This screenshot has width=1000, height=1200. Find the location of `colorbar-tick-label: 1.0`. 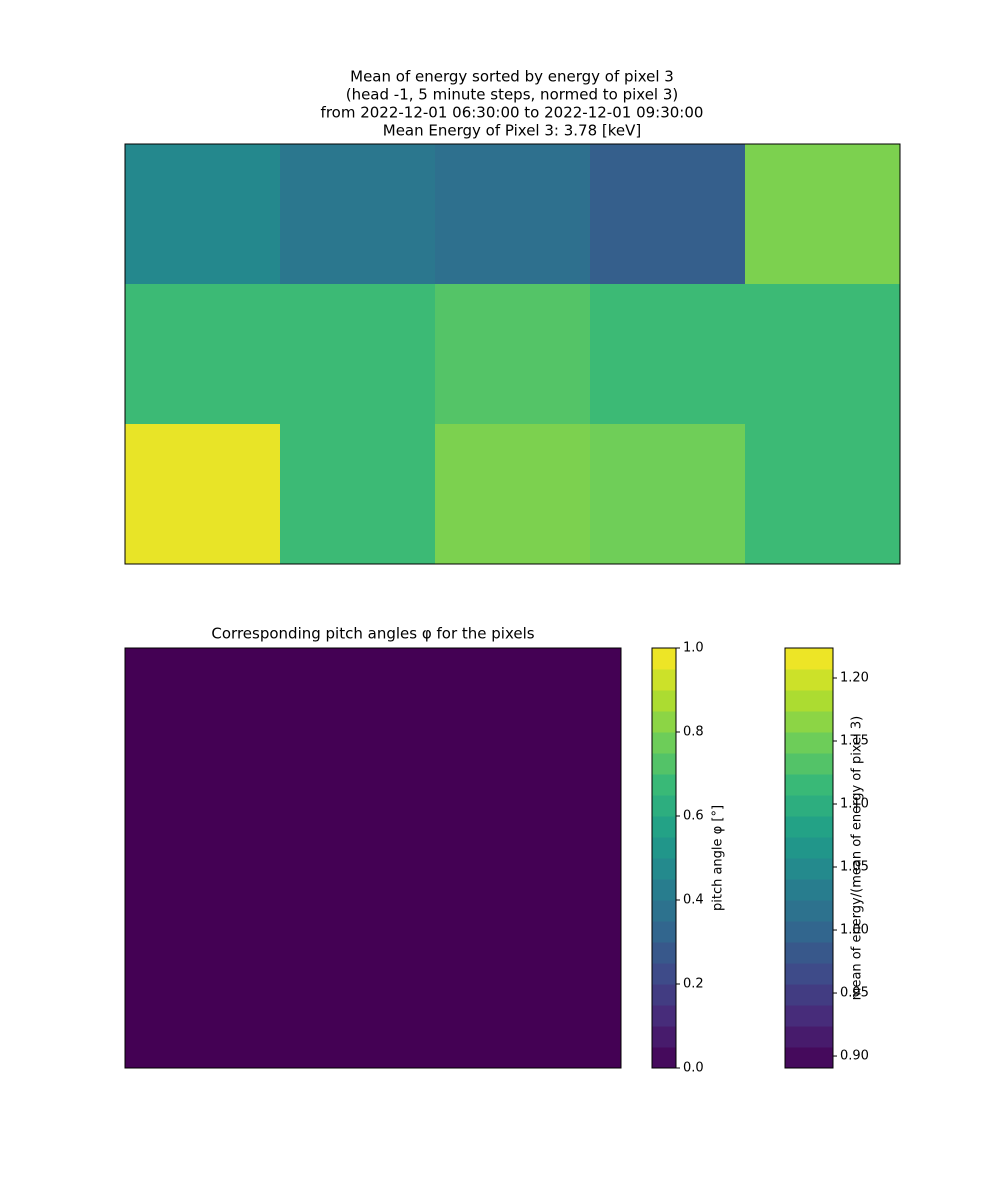

colorbar-tick-label: 1.0 is located at coordinates (693, 648).